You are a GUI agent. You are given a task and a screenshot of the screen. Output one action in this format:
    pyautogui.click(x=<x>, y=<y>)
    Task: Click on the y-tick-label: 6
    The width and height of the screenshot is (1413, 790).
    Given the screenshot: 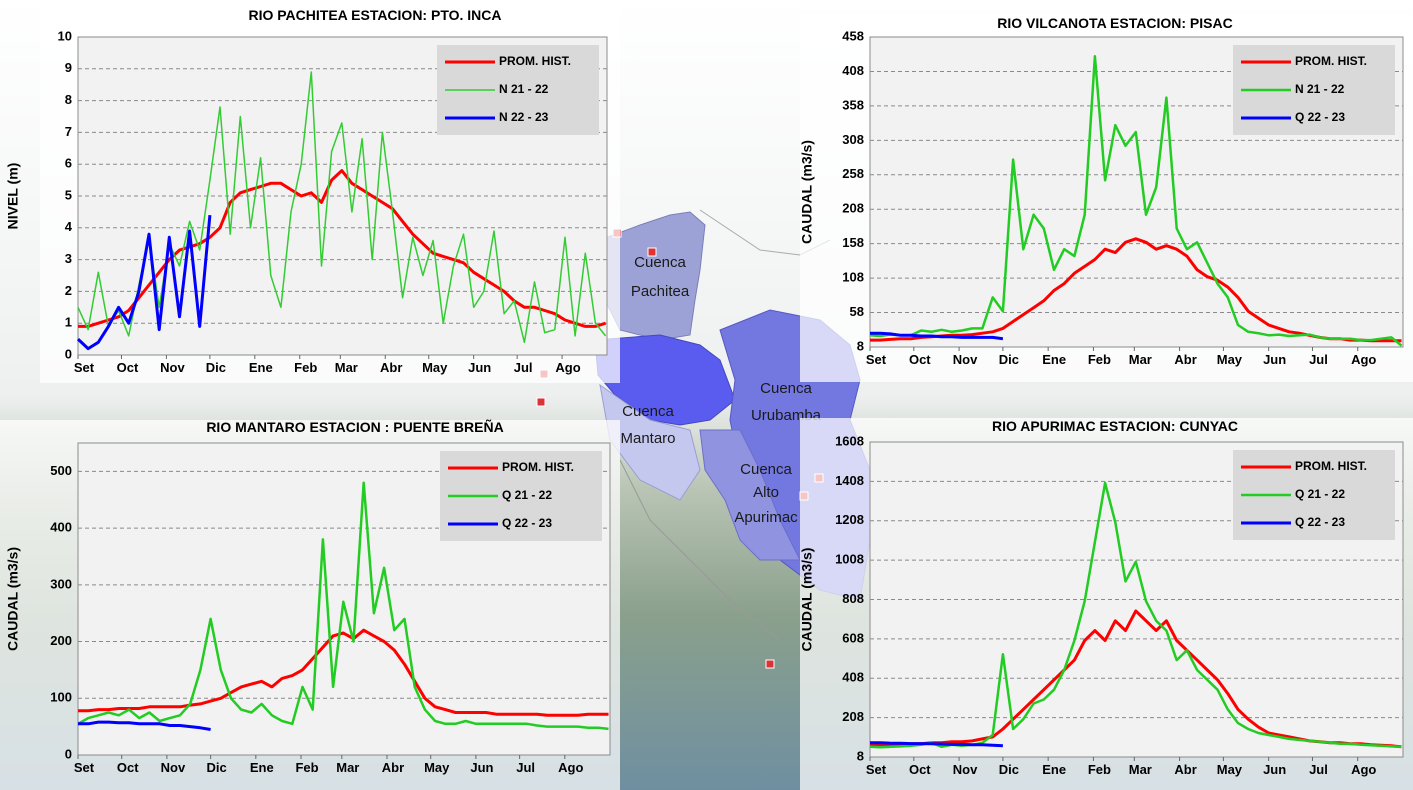 What is the action you would take?
    pyautogui.click(x=68, y=163)
    